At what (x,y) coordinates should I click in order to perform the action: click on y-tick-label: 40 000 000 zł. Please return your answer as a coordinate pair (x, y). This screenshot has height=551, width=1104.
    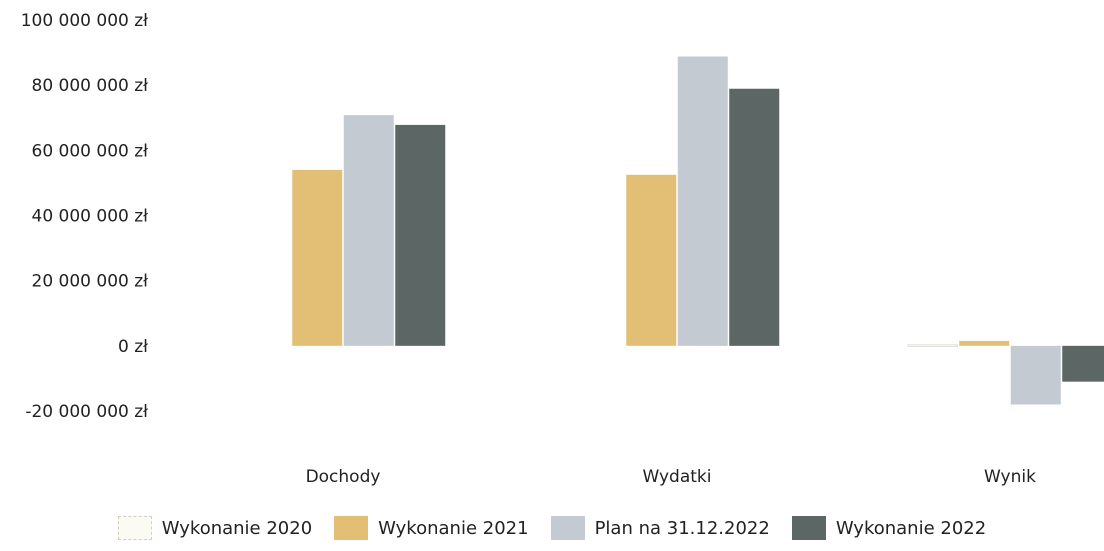
    Looking at the image, I should click on (90, 217).